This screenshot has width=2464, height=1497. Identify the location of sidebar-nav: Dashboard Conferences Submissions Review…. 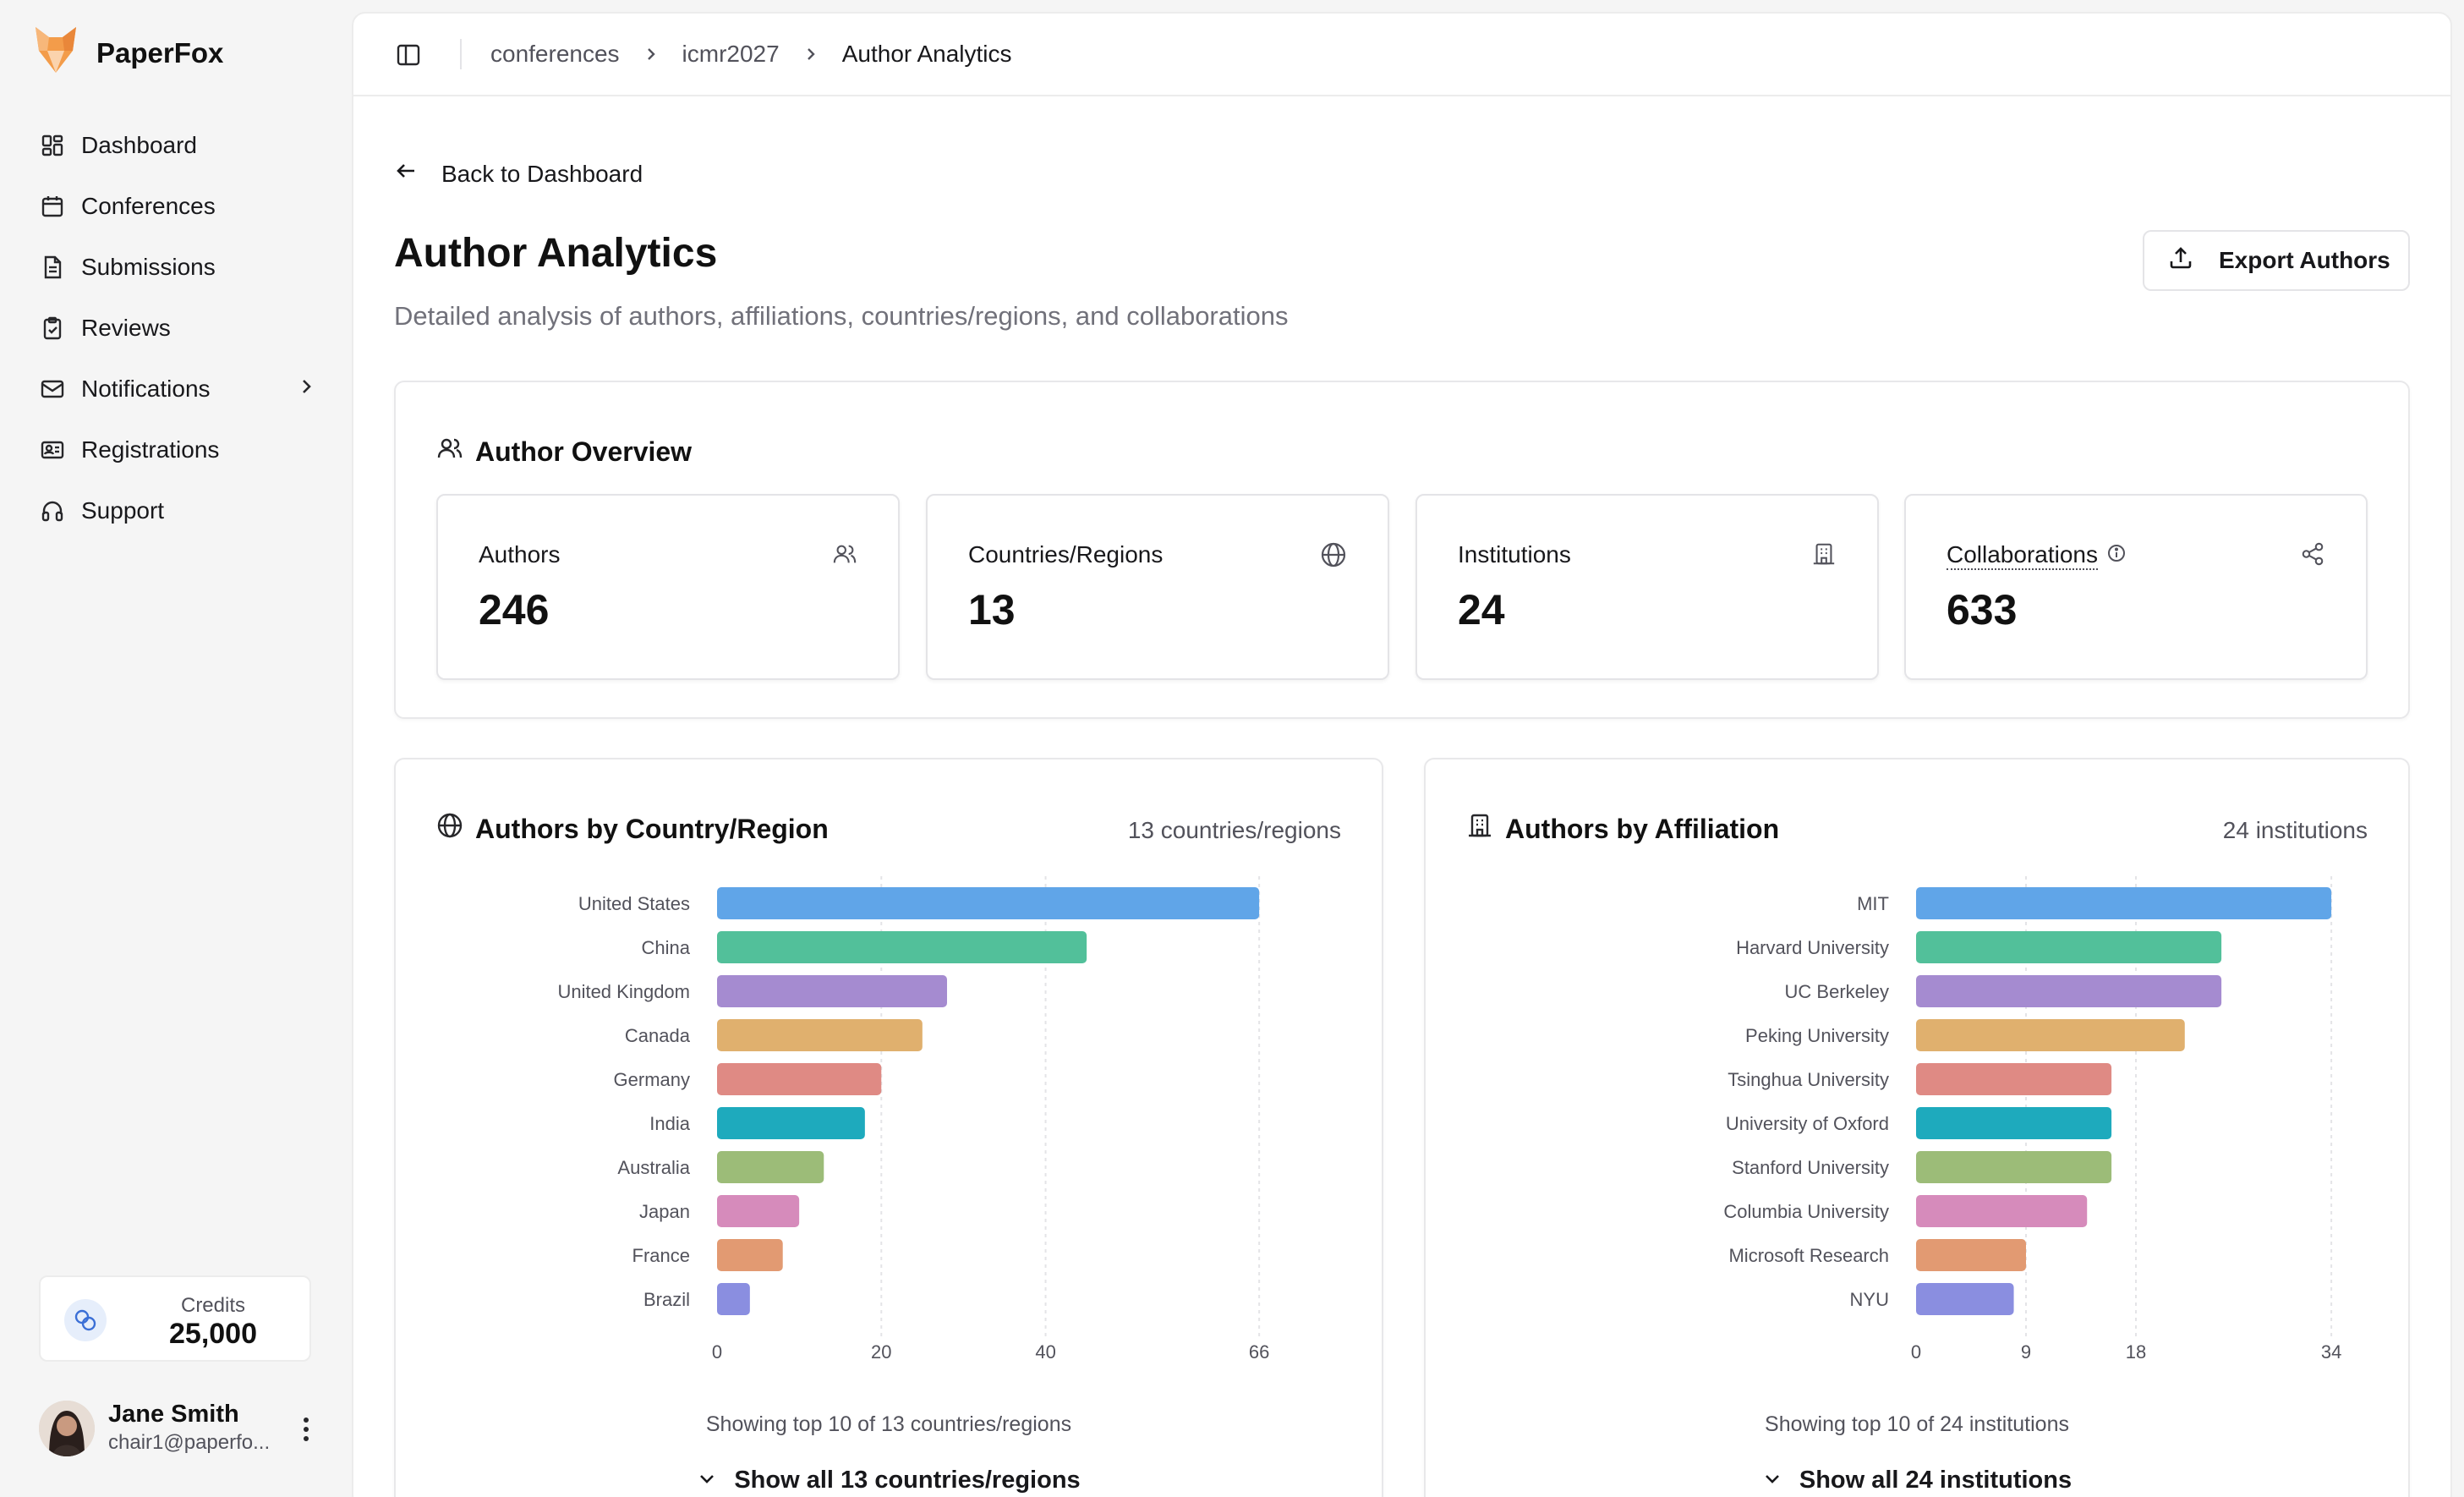
(177, 328).